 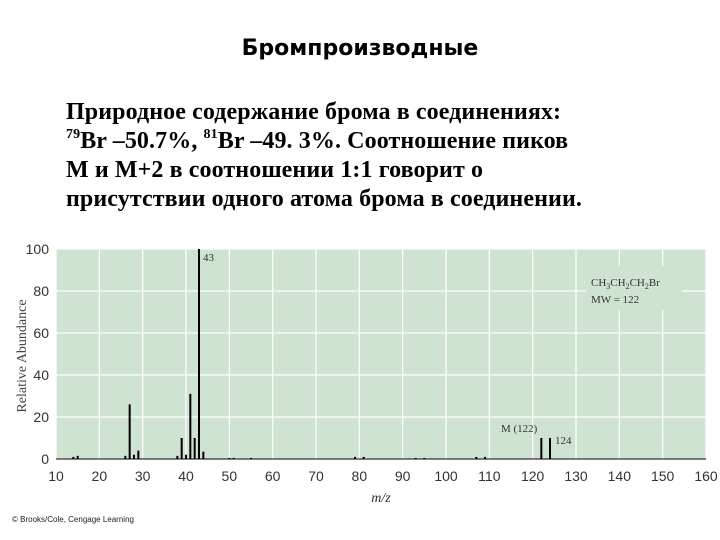 What do you see at coordinates (209, 258) in the screenshot?
I see `peak-label: 43` at bounding box center [209, 258].